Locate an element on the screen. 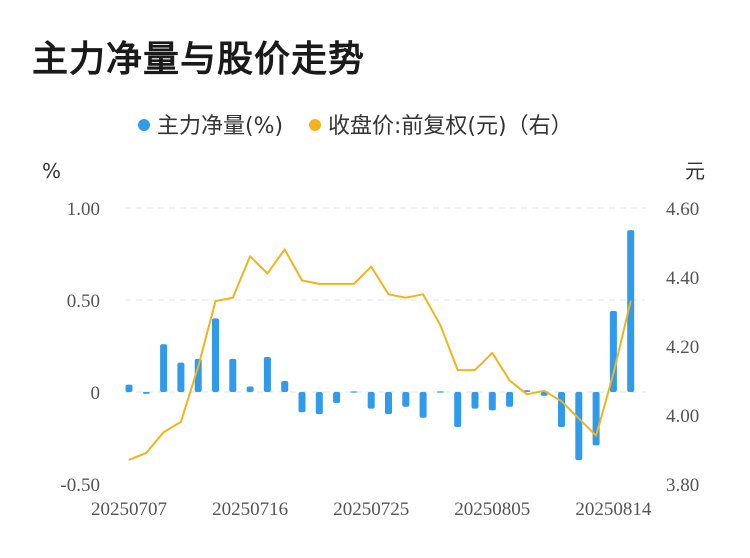  right-tick-label: 4.00 is located at coordinates (682, 416).